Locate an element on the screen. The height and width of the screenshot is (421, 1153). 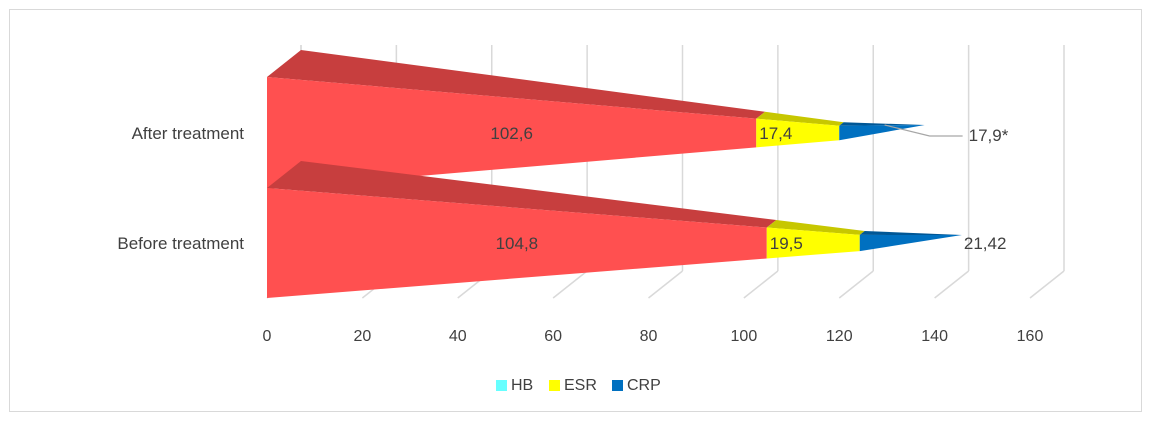
leader-line is located at coordinates (923, 130).